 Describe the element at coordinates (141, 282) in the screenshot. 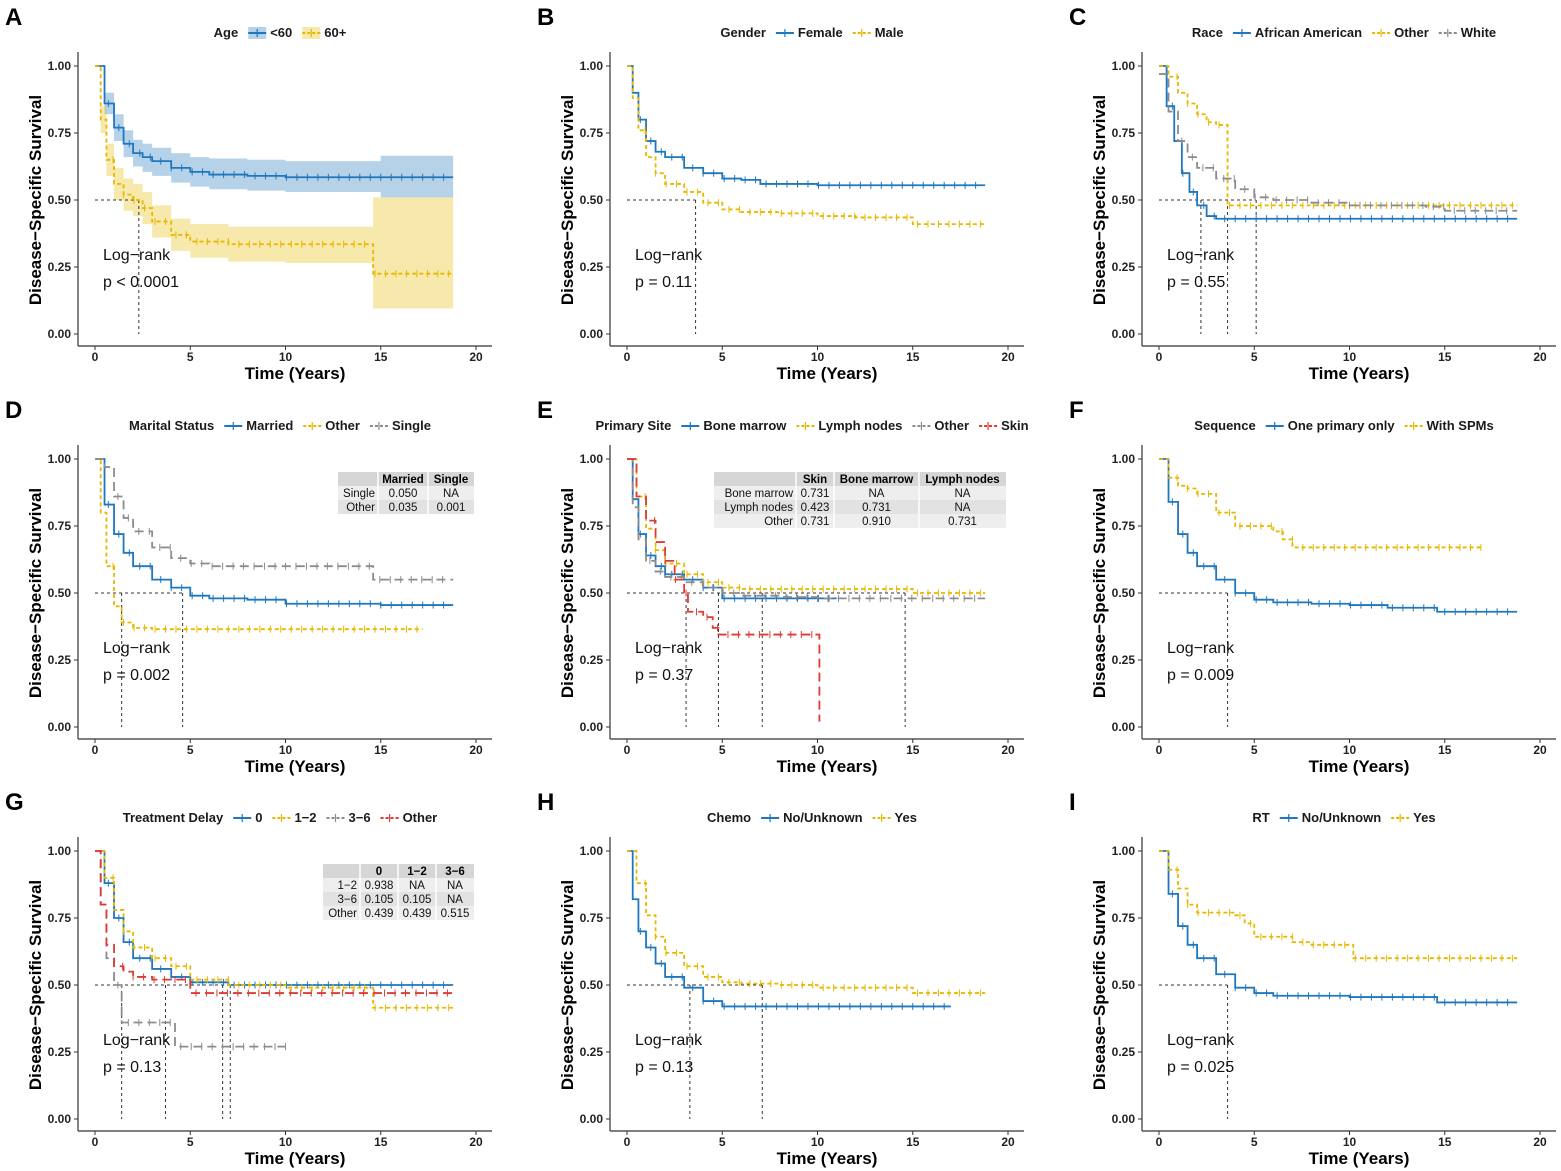

I see `logrank-p-value: p < 0.0001` at that location.